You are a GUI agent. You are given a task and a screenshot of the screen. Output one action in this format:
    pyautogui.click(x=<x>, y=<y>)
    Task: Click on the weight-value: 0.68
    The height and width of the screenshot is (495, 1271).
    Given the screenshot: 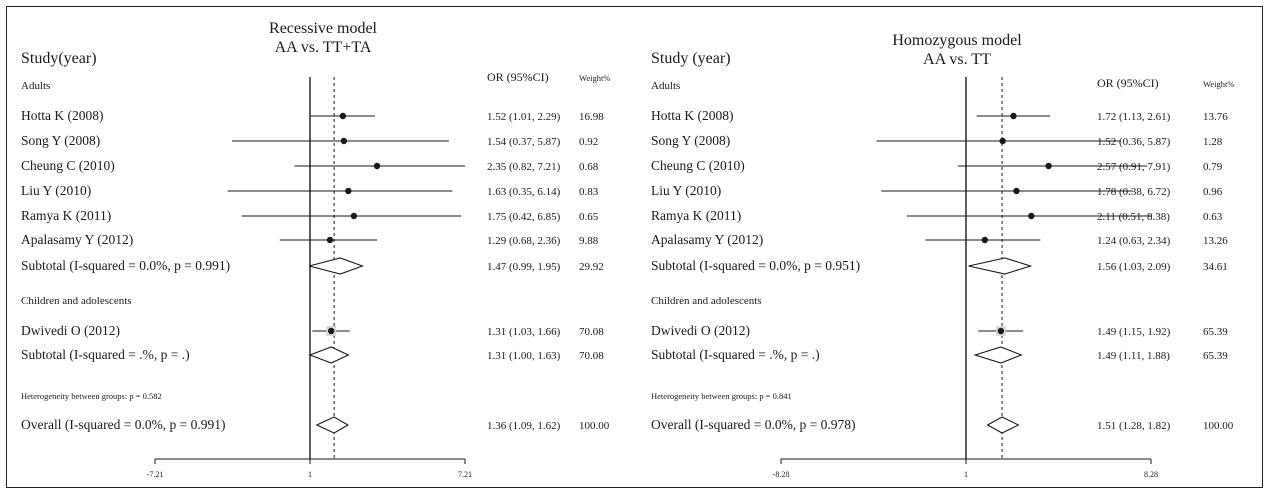 What is the action you would take?
    pyautogui.click(x=589, y=167)
    